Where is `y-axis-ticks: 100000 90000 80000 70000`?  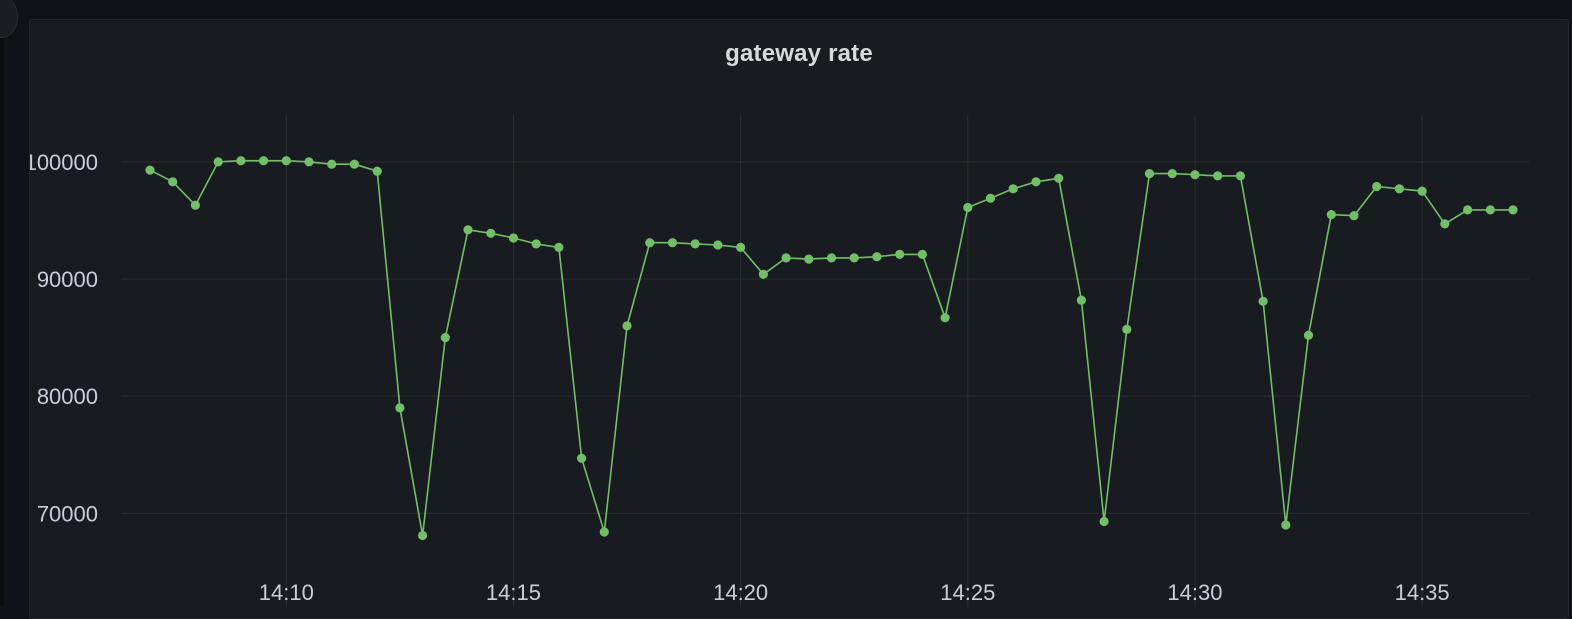 y-axis-ticks: 100000 90000 80000 70000 is located at coordinates (64, 338).